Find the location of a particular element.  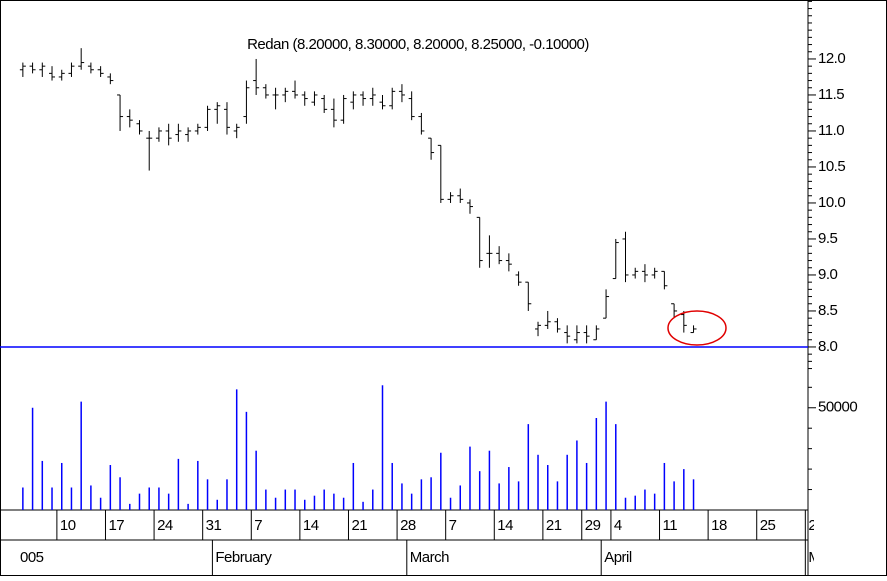

highlight-ellipse is located at coordinates (697, 328).